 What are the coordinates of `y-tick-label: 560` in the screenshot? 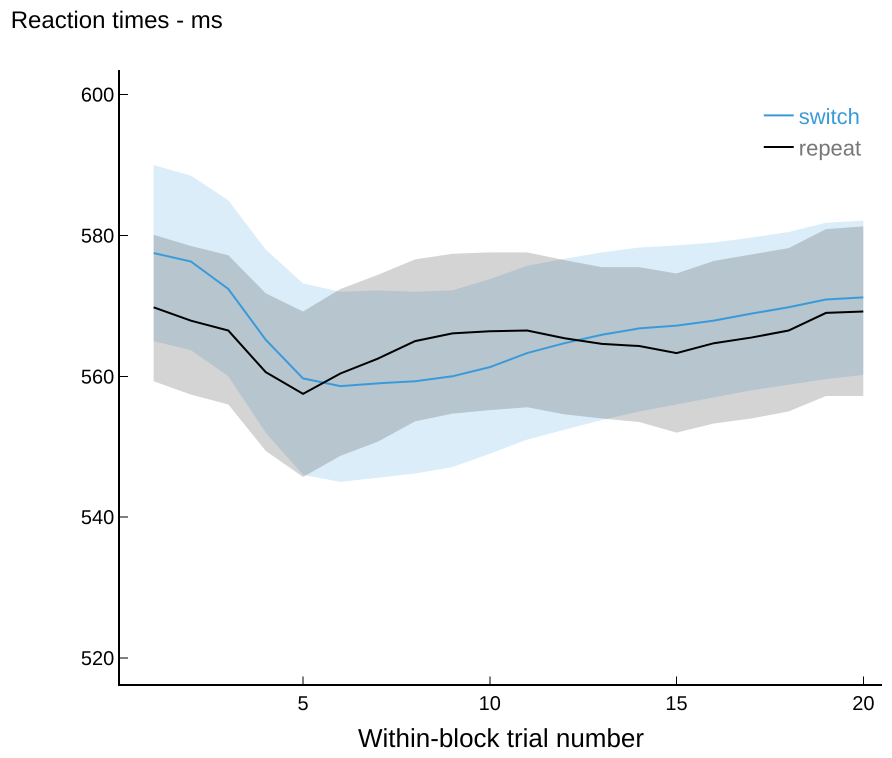 It's located at (97, 377).